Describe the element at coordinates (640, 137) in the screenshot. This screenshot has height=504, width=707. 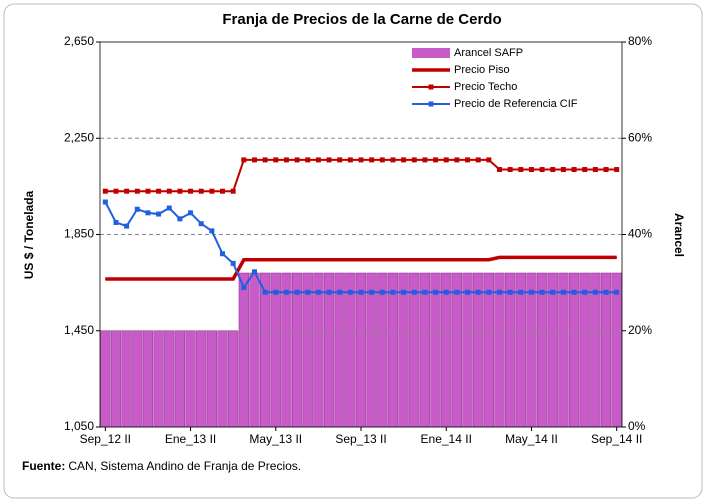
I see `y2-tick-label: 60%` at that location.